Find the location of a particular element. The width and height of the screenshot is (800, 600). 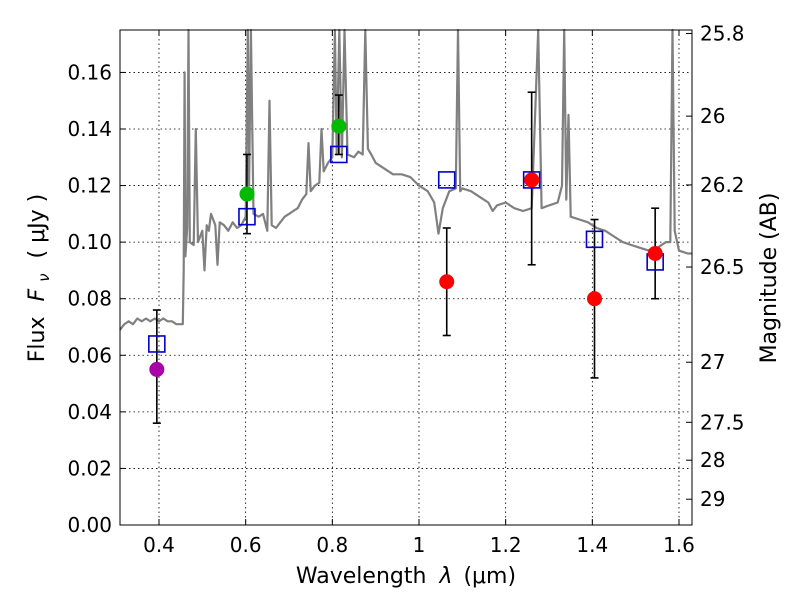

mag-tick-label-2: 26.2 is located at coordinates (722, 185).